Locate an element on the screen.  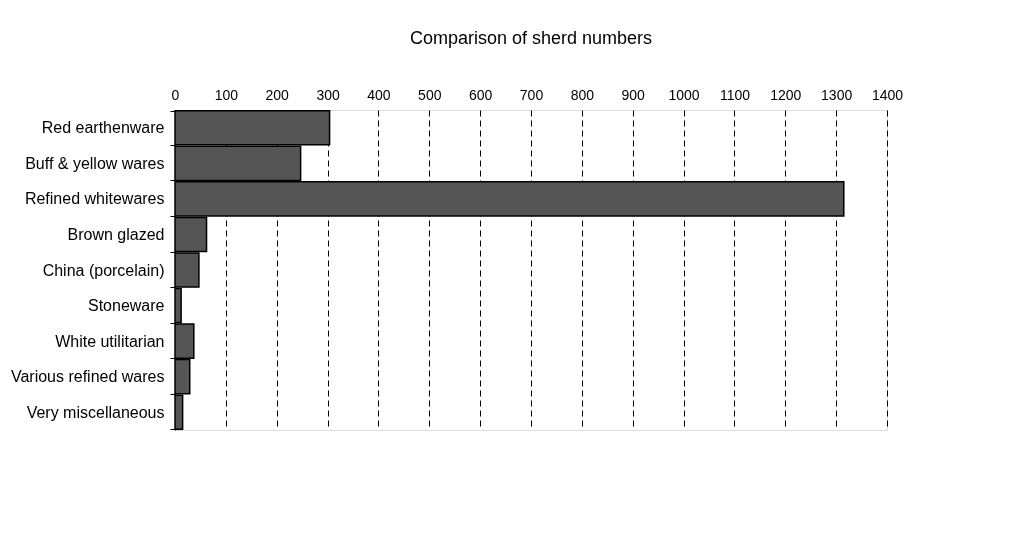
x-tick-label: 500 is located at coordinates (430, 94).